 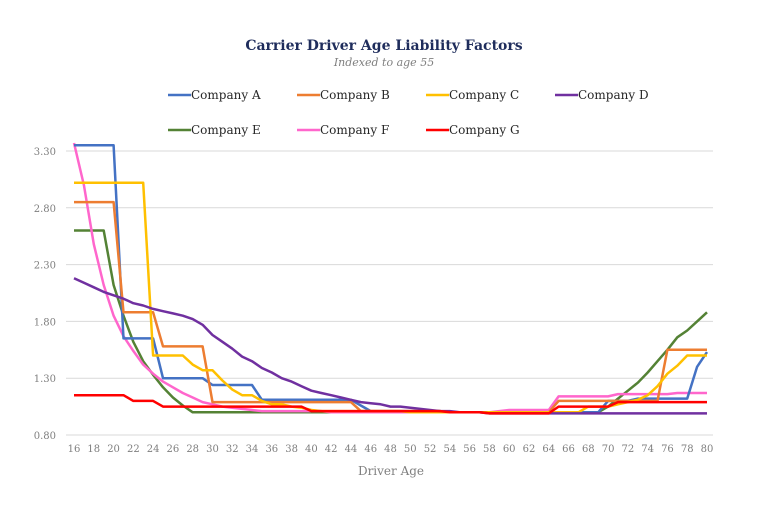 What do you see at coordinates (45, 322) in the screenshot?
I see `y-tick-label: 1.80` at bounding box center [45, 322].